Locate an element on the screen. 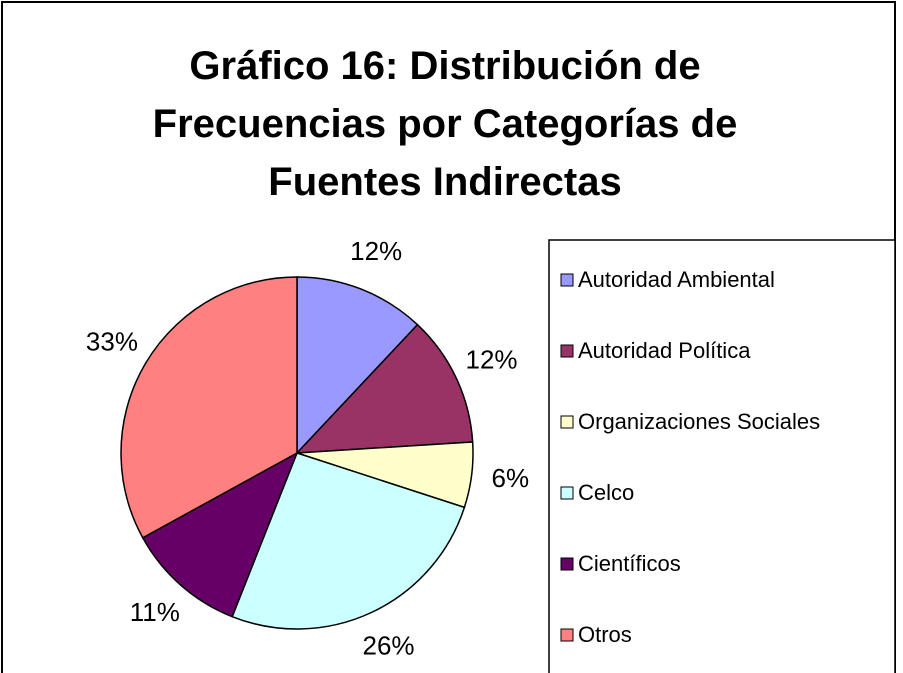  legend-label: Científicos is located at coordinates (629, 563).